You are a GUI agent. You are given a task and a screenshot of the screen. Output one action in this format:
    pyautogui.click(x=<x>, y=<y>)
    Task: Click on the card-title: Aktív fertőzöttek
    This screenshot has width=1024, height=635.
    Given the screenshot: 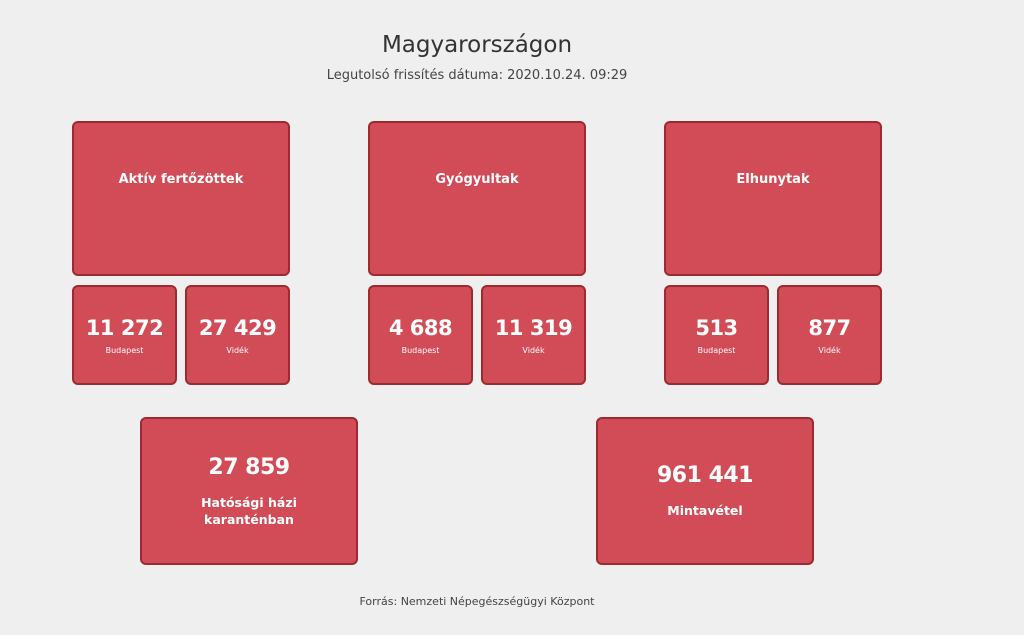 What is the action you would take?
    pyautogui.click(x=181, y=179)
    